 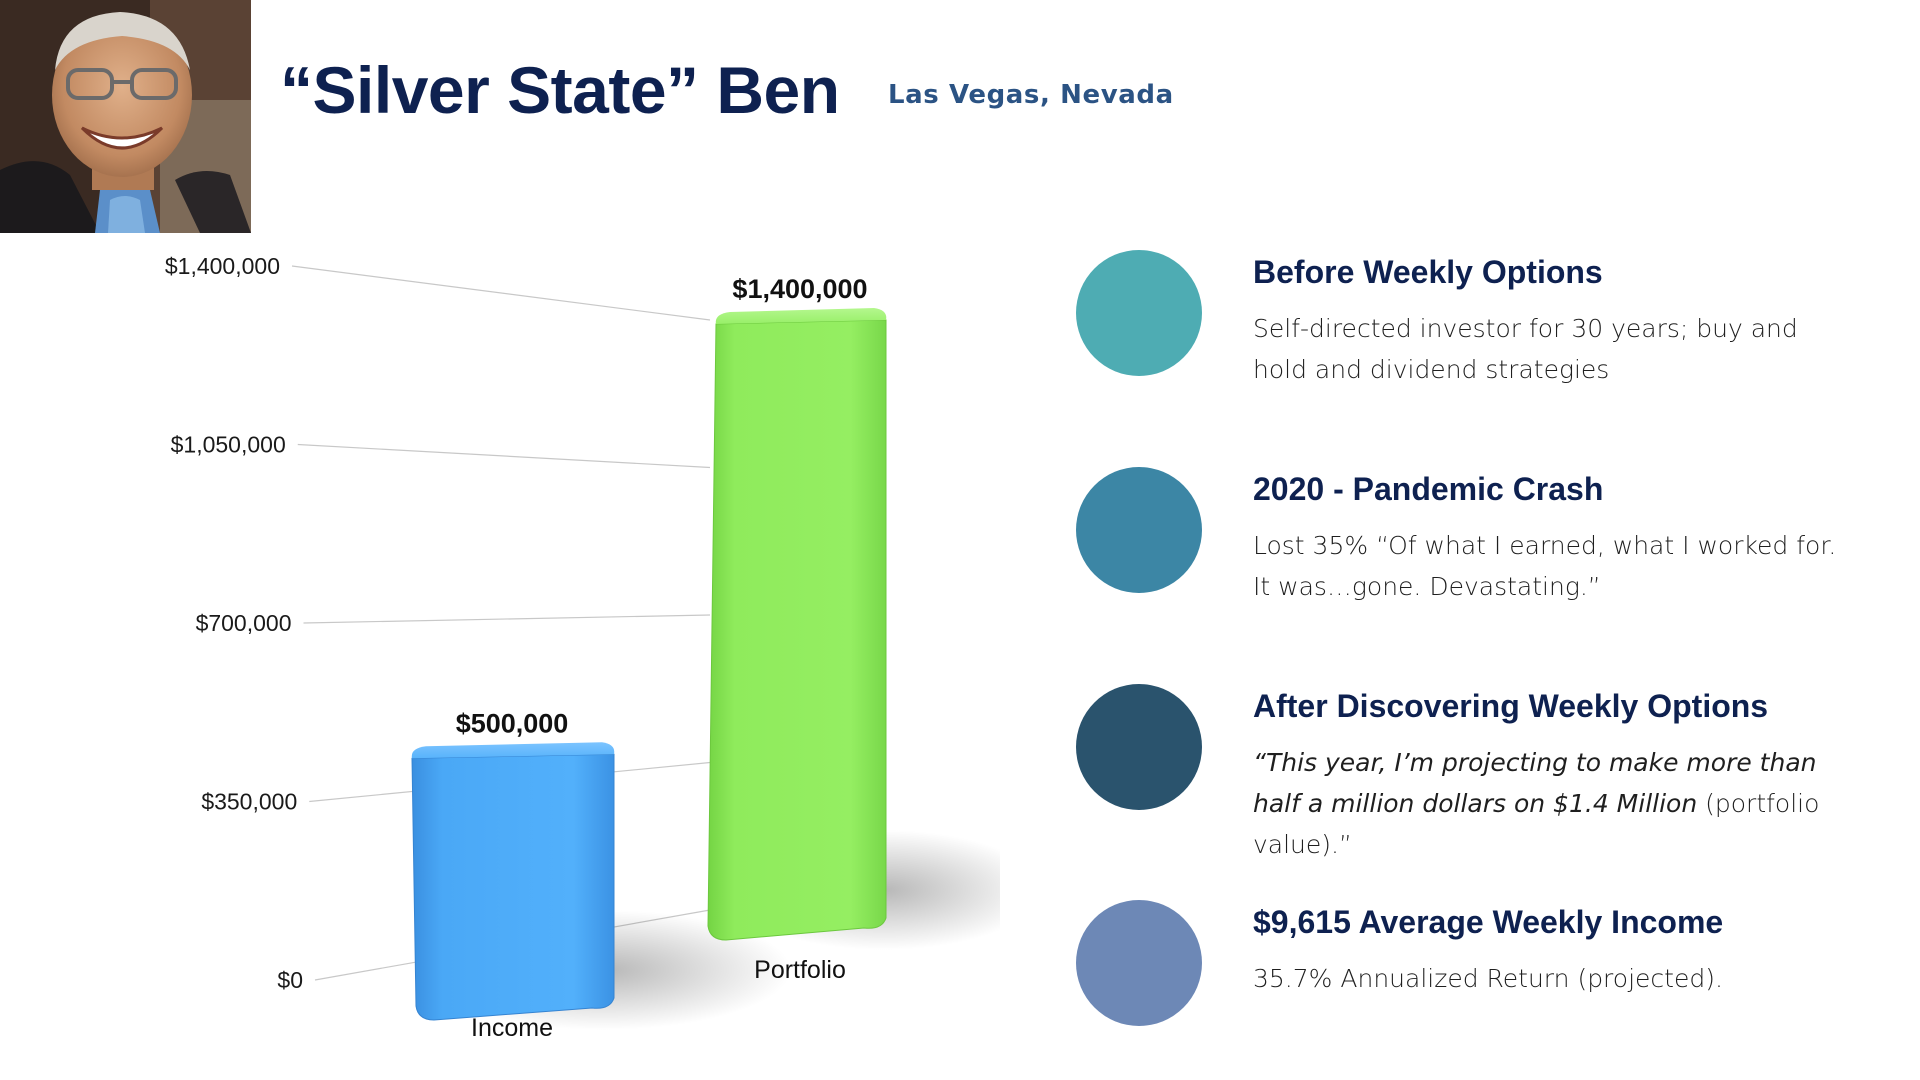 What do you see at coordinates (290, 980) in the screenshot?
I see `y-tick-label: $0` at bounding box center [290, 980].